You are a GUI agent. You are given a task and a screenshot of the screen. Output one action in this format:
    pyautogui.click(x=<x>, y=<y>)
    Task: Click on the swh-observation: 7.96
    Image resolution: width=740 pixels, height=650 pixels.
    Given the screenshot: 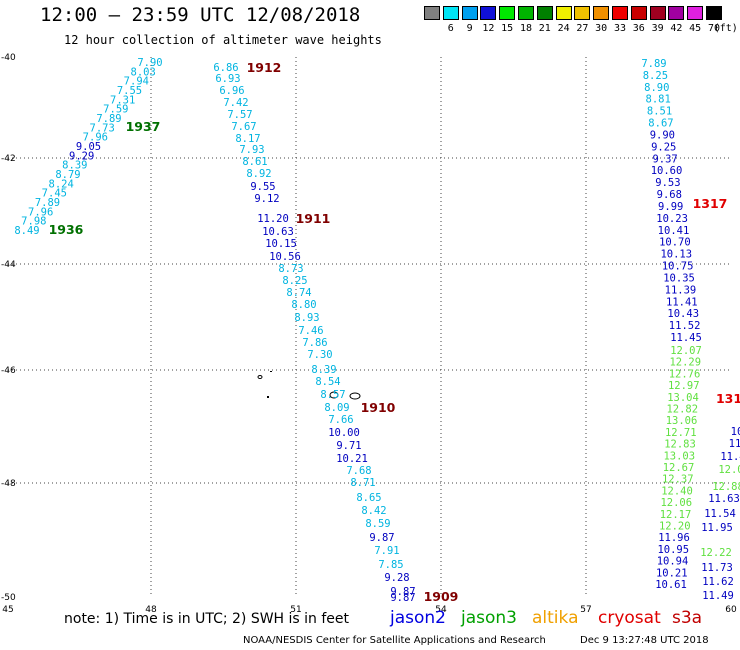 What is the action you would take?
    pyautogui.click(x=95, y=138)
    